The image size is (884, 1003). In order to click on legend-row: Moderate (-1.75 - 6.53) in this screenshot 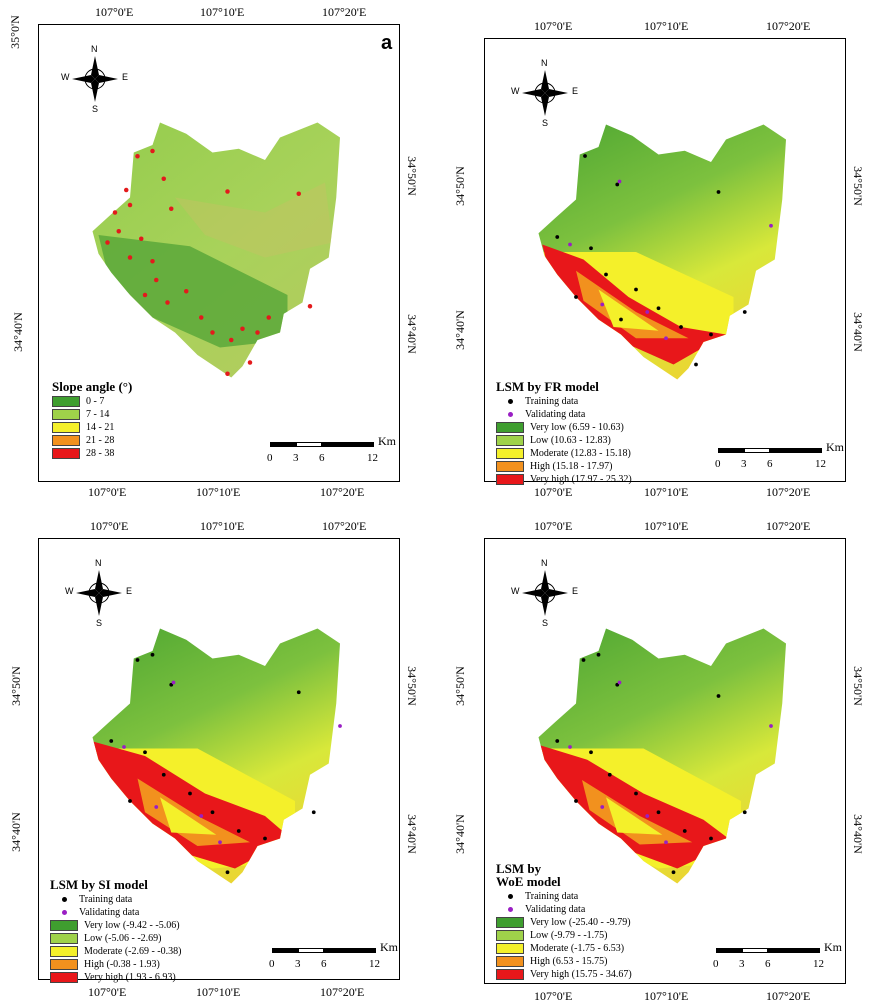, I will do `click(564, 948)`.